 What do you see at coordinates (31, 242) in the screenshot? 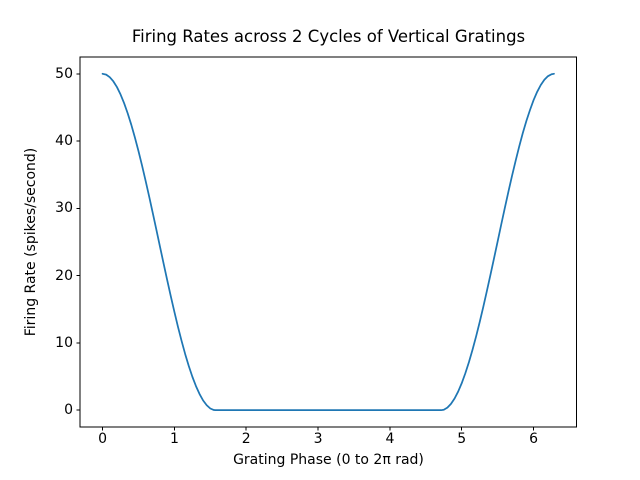
I see `y-axis-label: Firing Rate (spikes/second)` at bounding box center [31, 242].